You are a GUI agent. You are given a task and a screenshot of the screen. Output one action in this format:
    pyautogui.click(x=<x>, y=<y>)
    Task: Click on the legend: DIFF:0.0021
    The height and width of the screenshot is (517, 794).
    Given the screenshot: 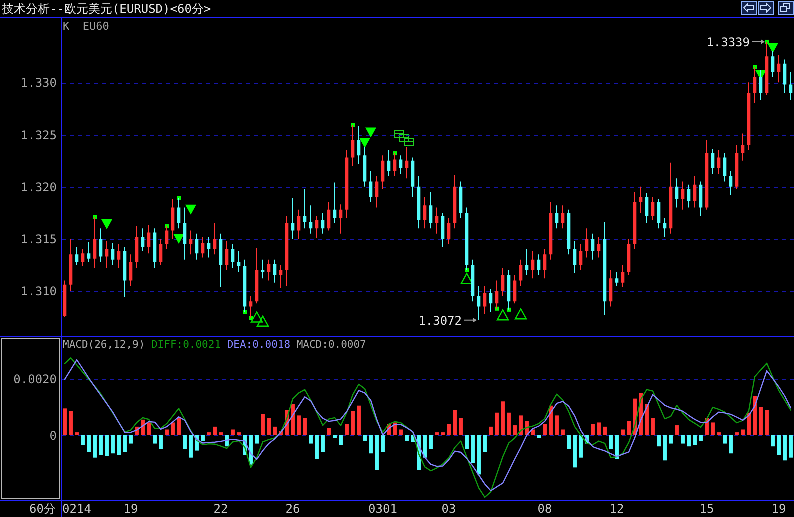 What is the action you would take?
    pyautogui.click(x=187, y=345)
    